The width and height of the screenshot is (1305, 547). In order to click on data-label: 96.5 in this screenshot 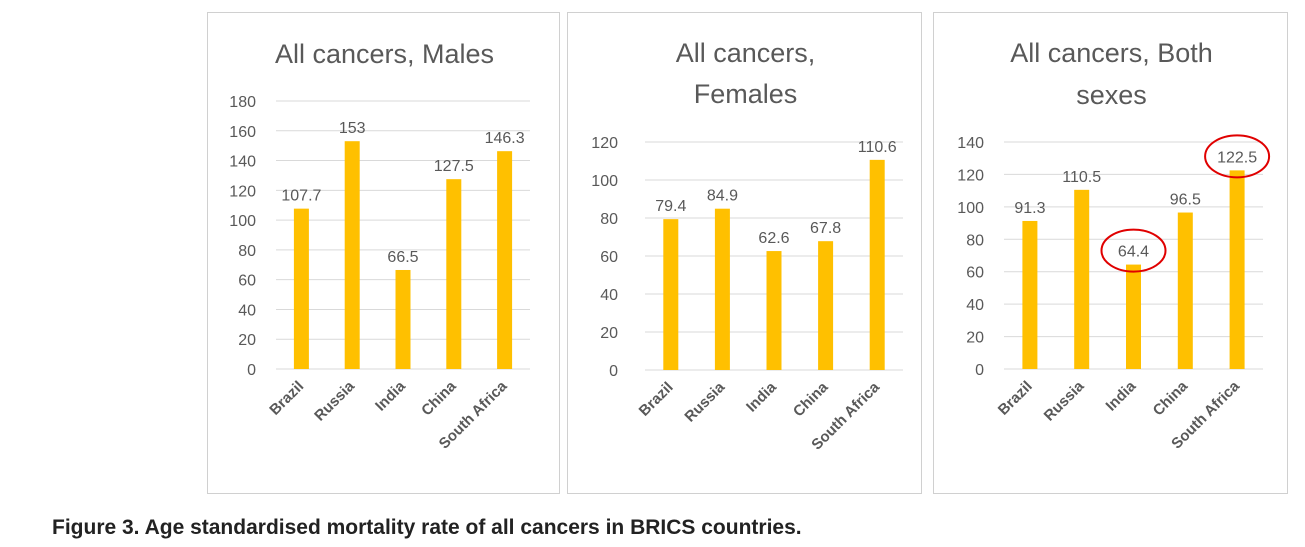, I will do `click(1185, 200)`.